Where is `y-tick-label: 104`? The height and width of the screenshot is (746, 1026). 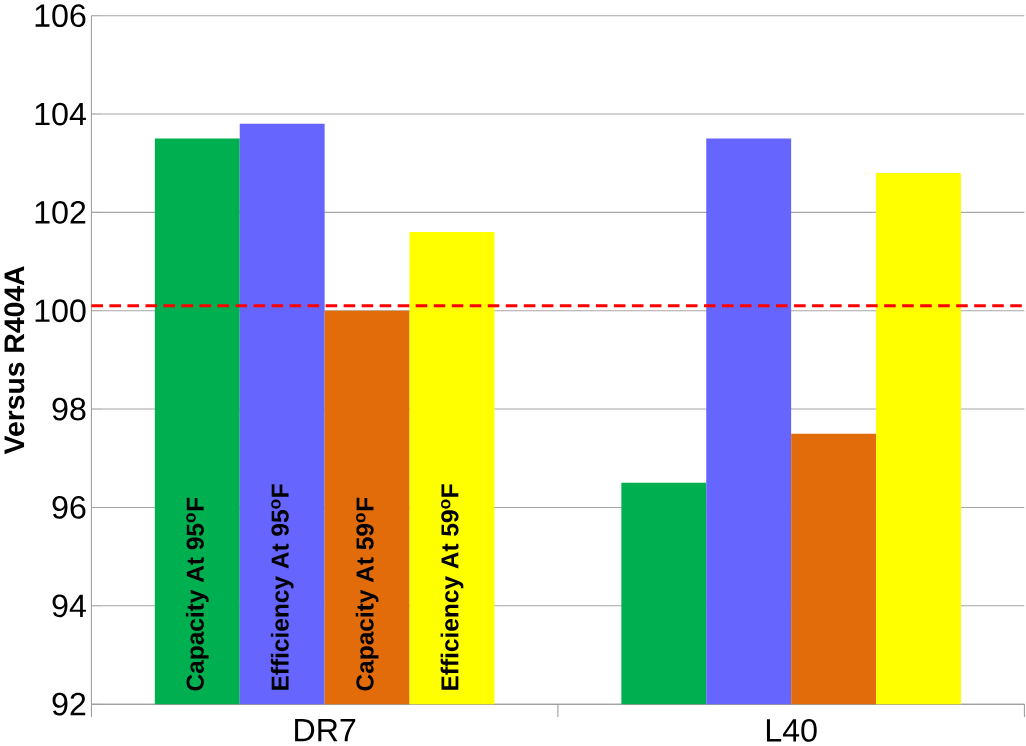
y-tick-label: 104 is located at coordinates (60, 114).